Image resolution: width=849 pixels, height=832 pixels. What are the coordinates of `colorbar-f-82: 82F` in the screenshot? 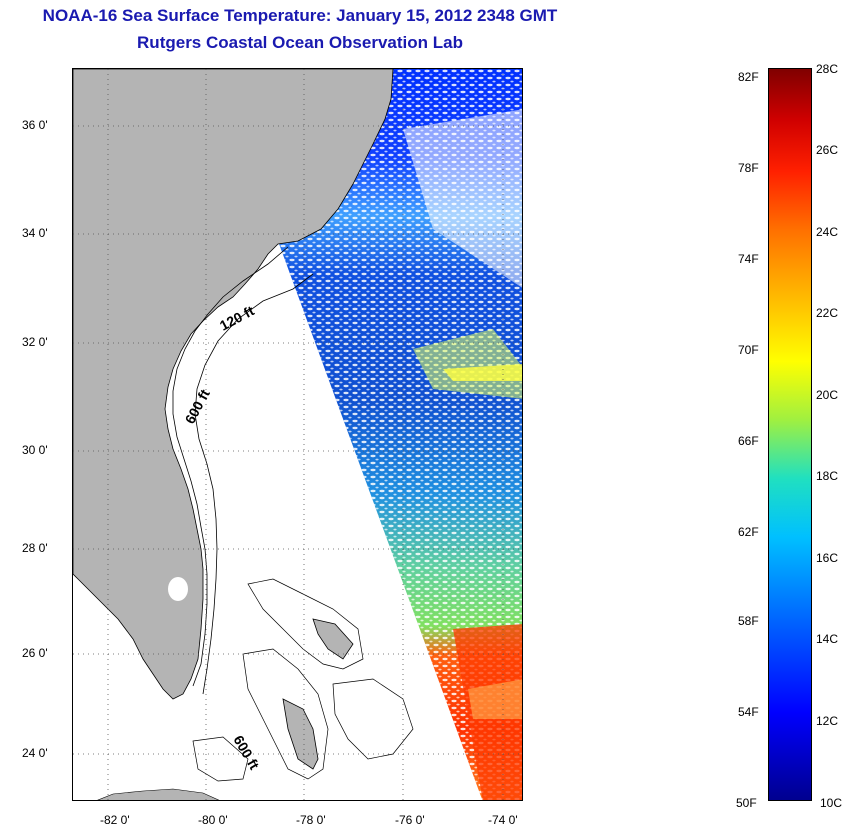 It's located at (748, 77).